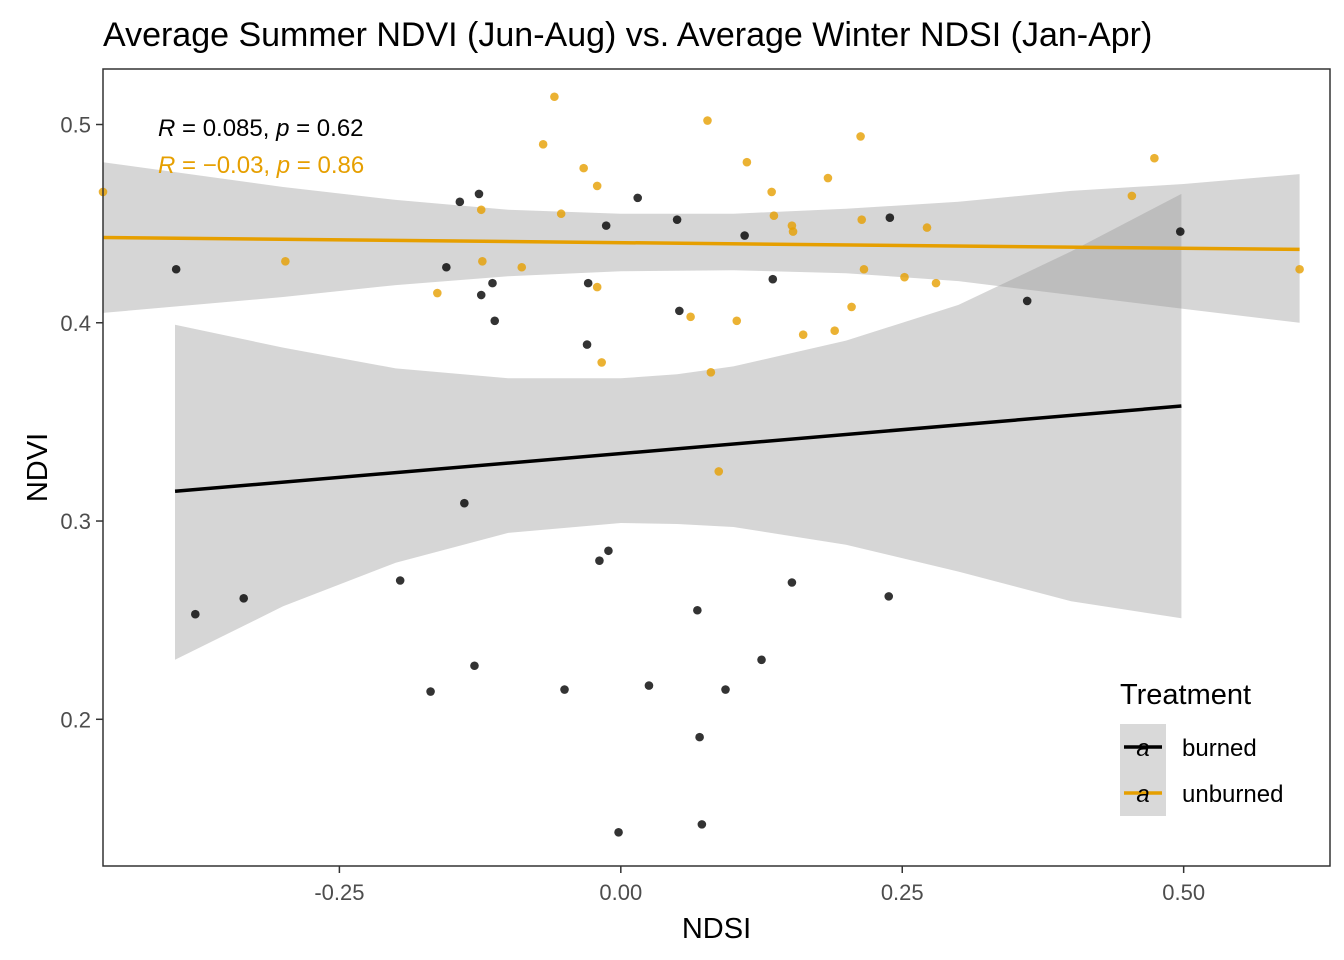  I want to click on y-tick-label: 0.3, so click(75, 521).